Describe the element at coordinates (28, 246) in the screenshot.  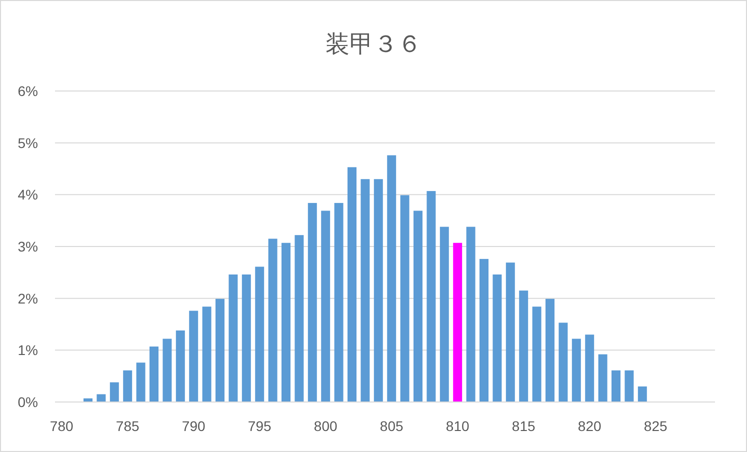
I see `y-tick-label: 3%` at that location.